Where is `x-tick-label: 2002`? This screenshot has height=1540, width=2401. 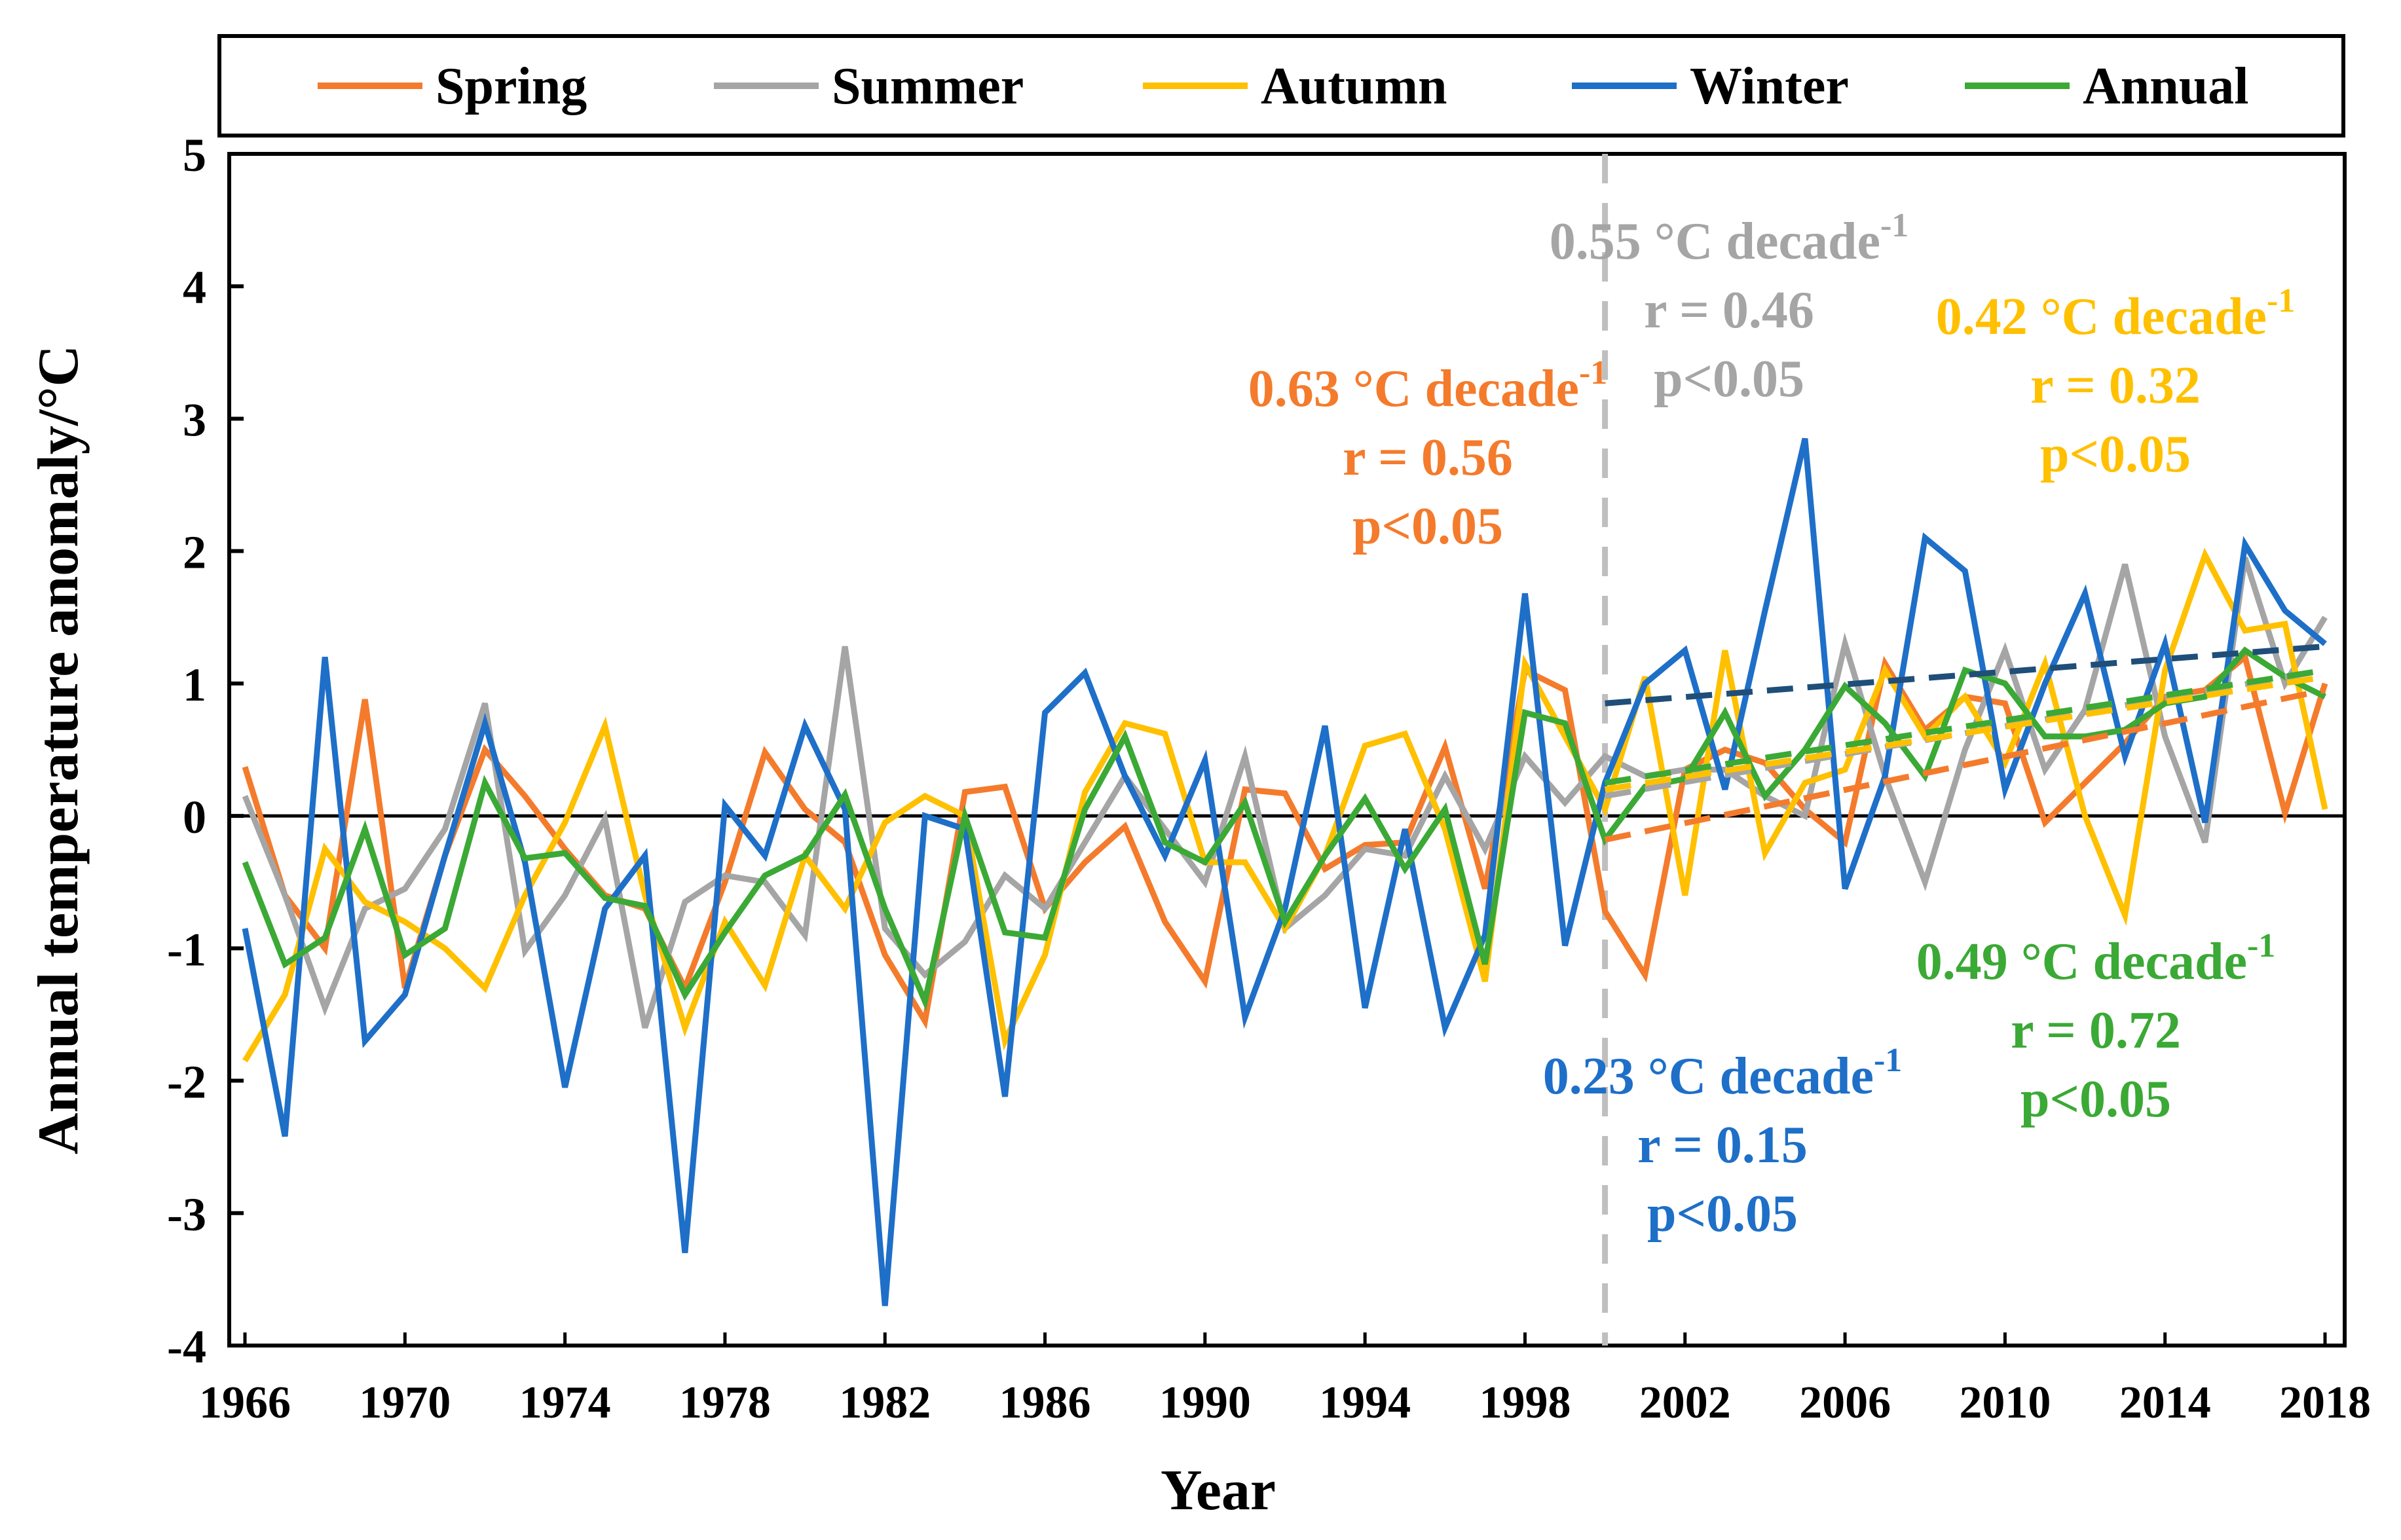 x-tick-label: 2002 is located at coordinates (1685, 1403).